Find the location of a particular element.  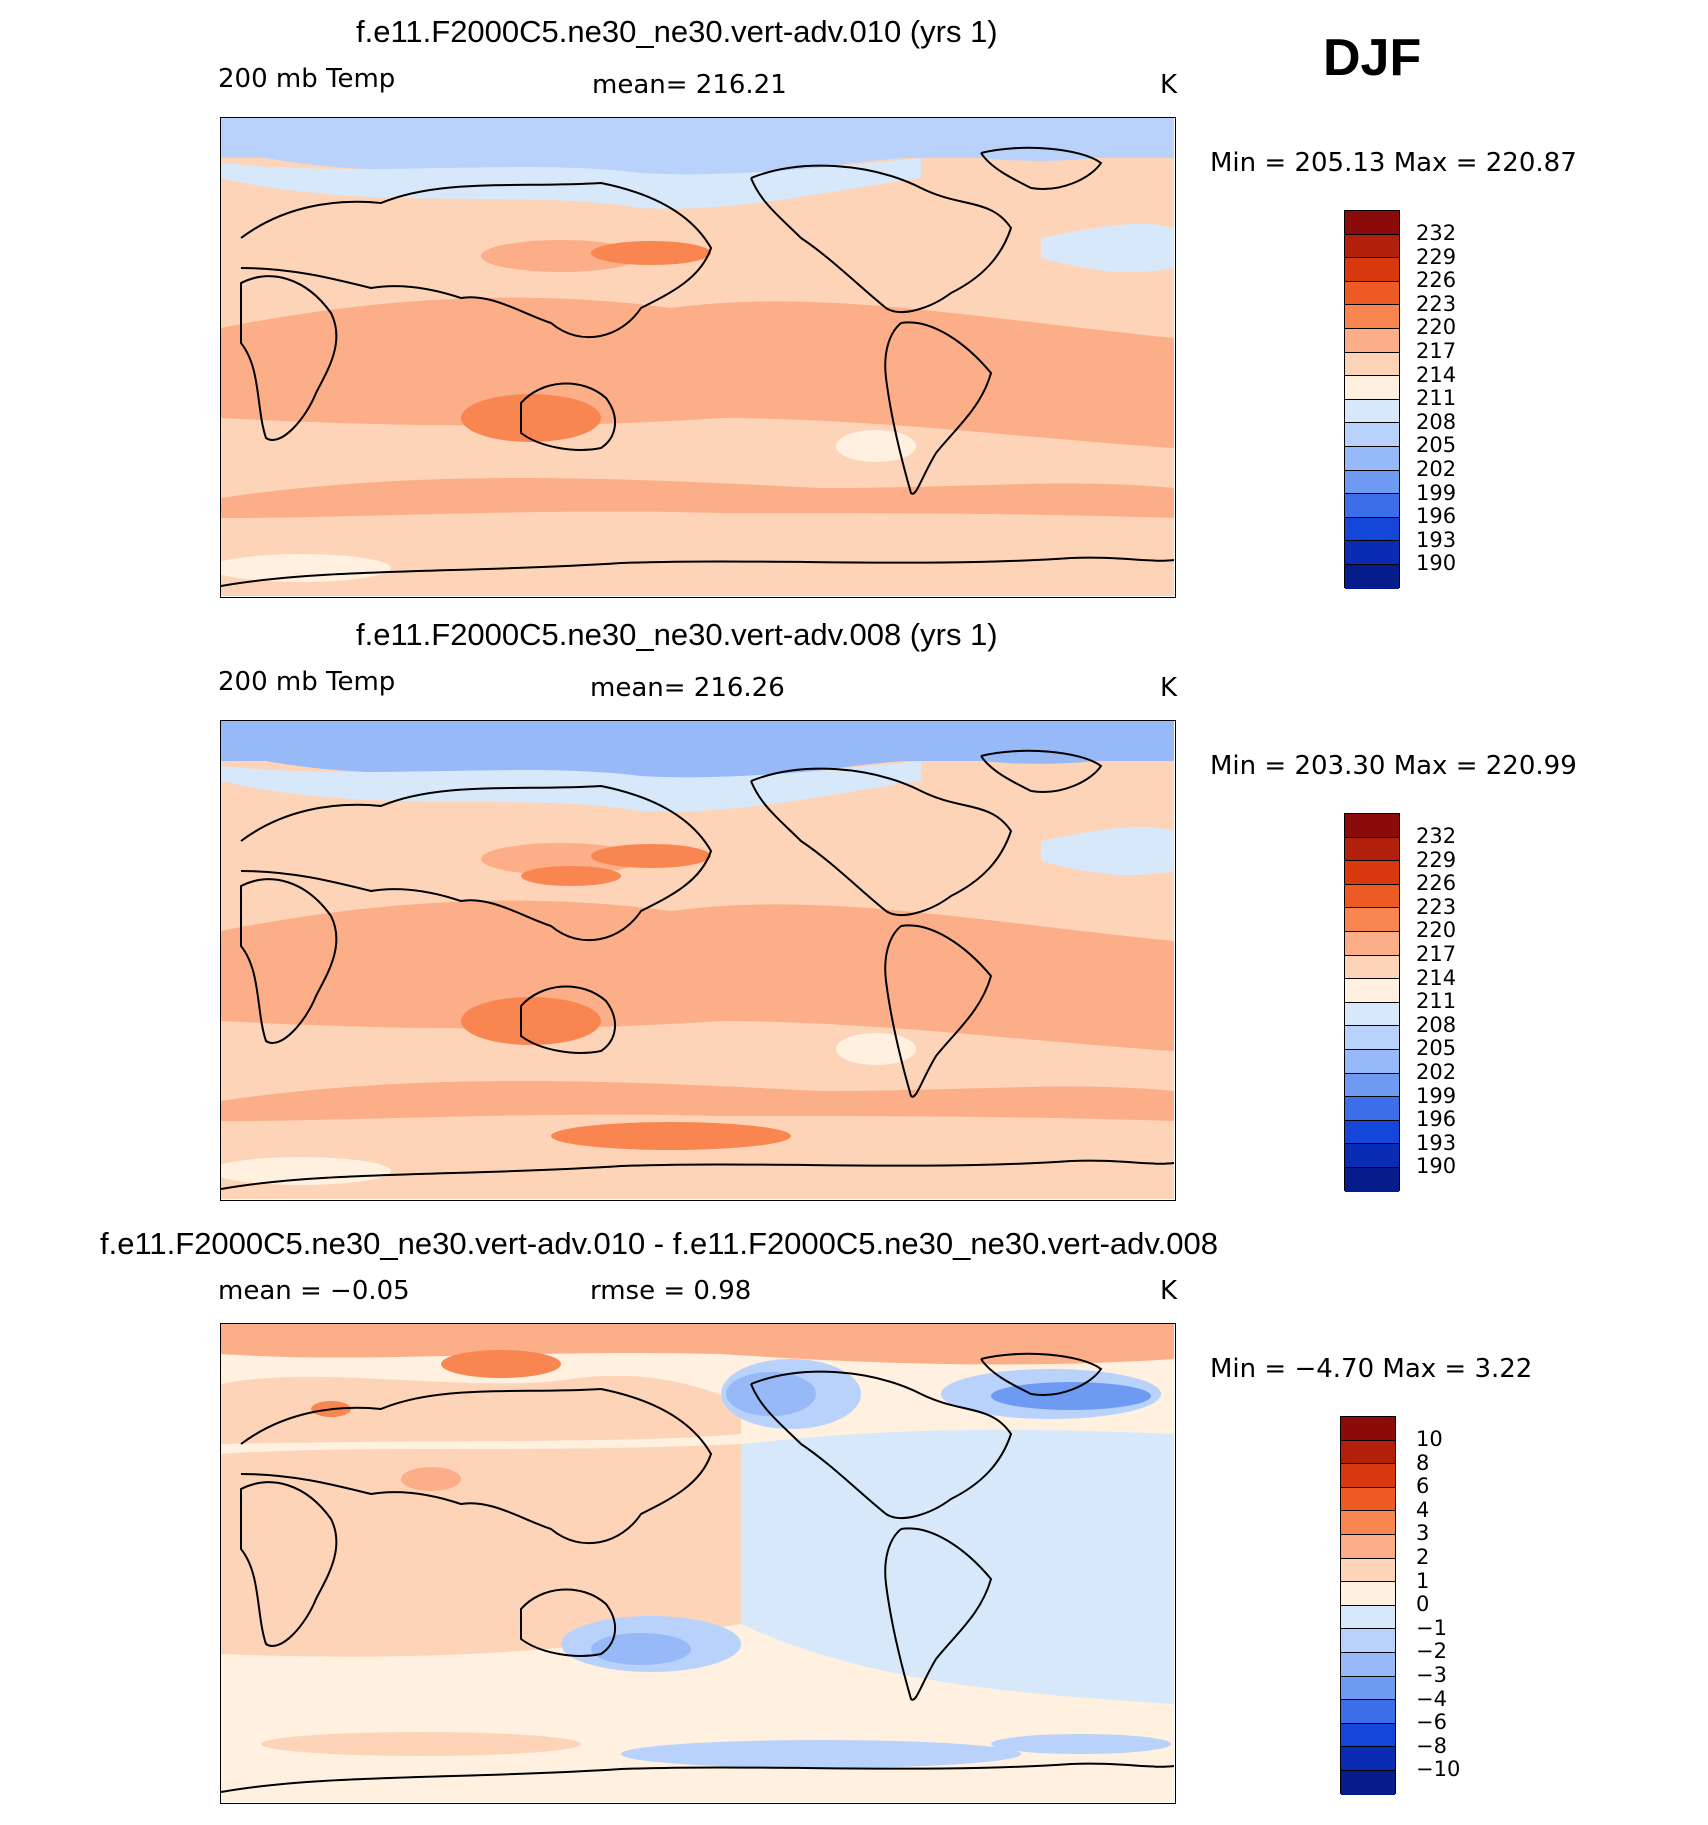

panel2-map is located at coordinates (698, 960).